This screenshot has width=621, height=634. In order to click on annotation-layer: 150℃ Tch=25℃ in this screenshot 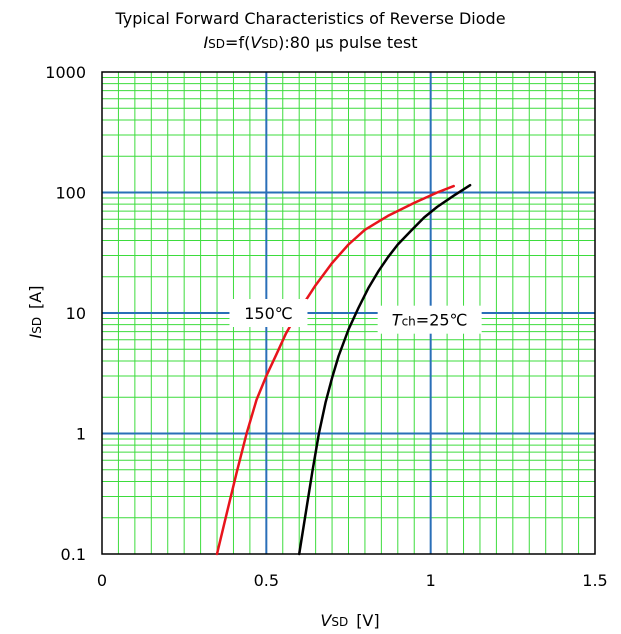, I will do `click(355, 316)`.